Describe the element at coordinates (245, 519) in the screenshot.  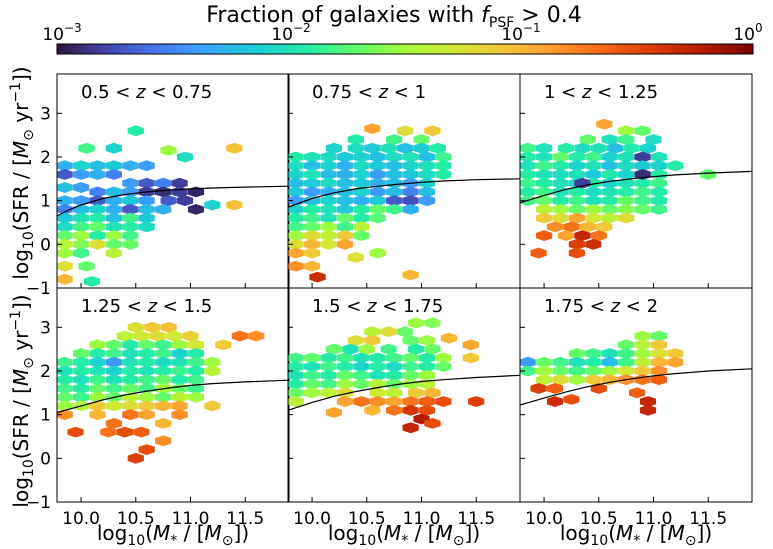
I see `x-tick-label: 11.5` at that location.